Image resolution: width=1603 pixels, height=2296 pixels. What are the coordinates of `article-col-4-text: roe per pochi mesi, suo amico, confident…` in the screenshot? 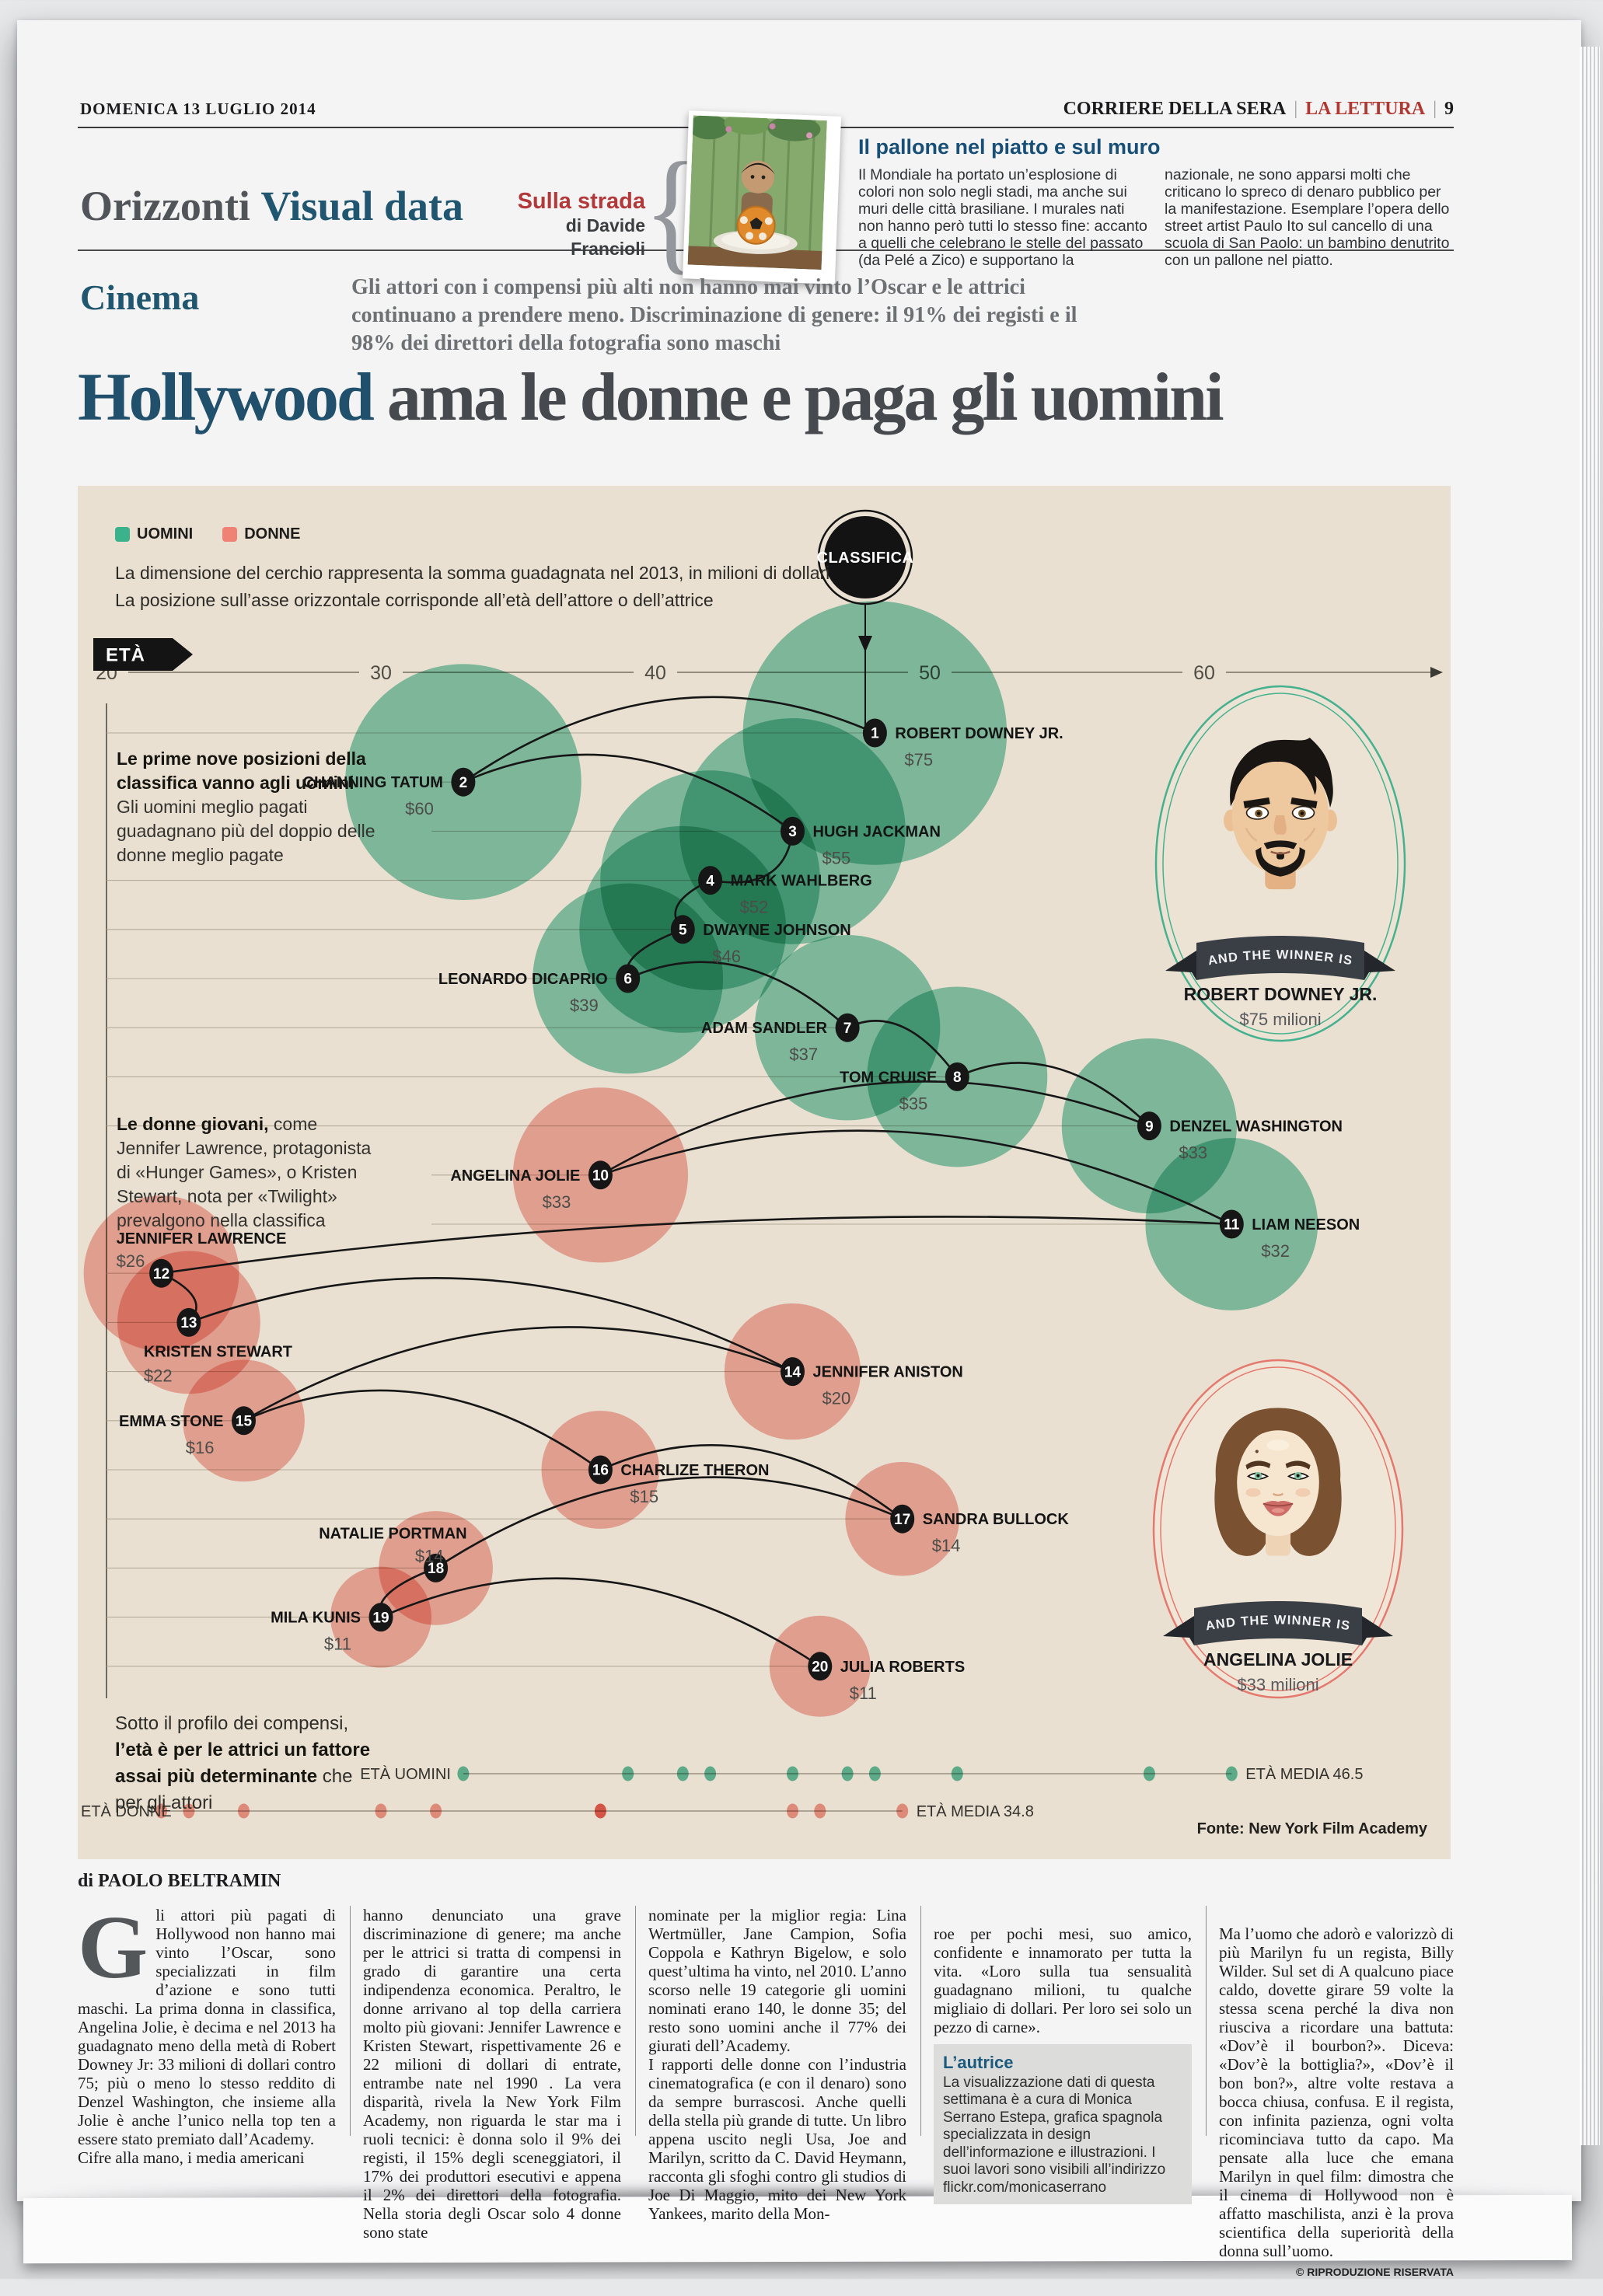 It's located at (1063, 1980).